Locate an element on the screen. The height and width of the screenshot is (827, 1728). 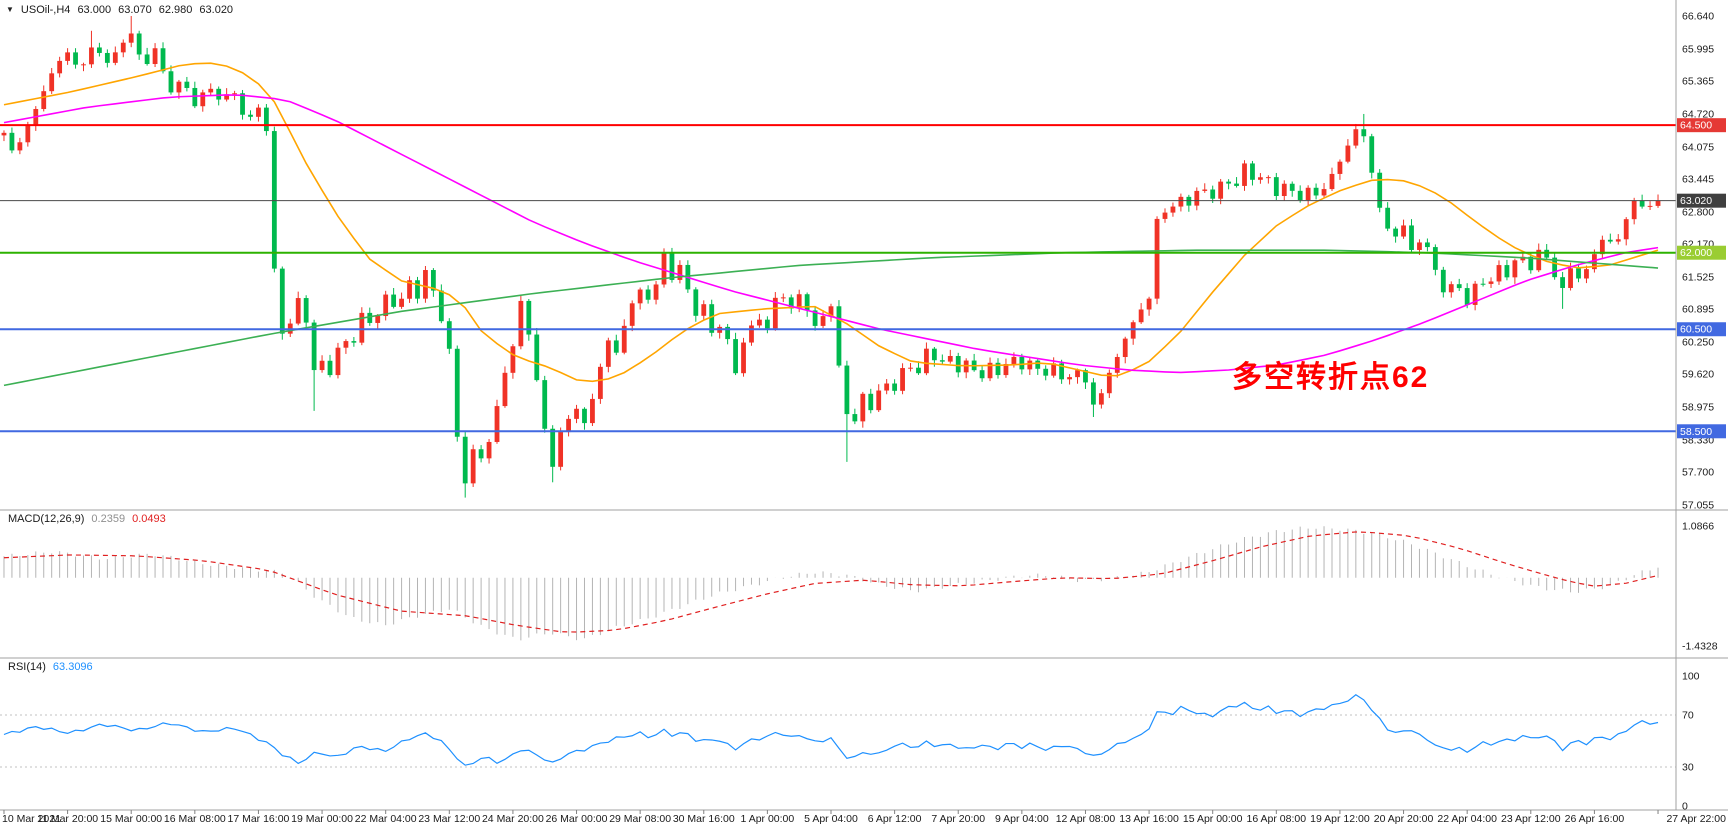
price-axis-label: 65.365 is located at coordinates (1698, 82).